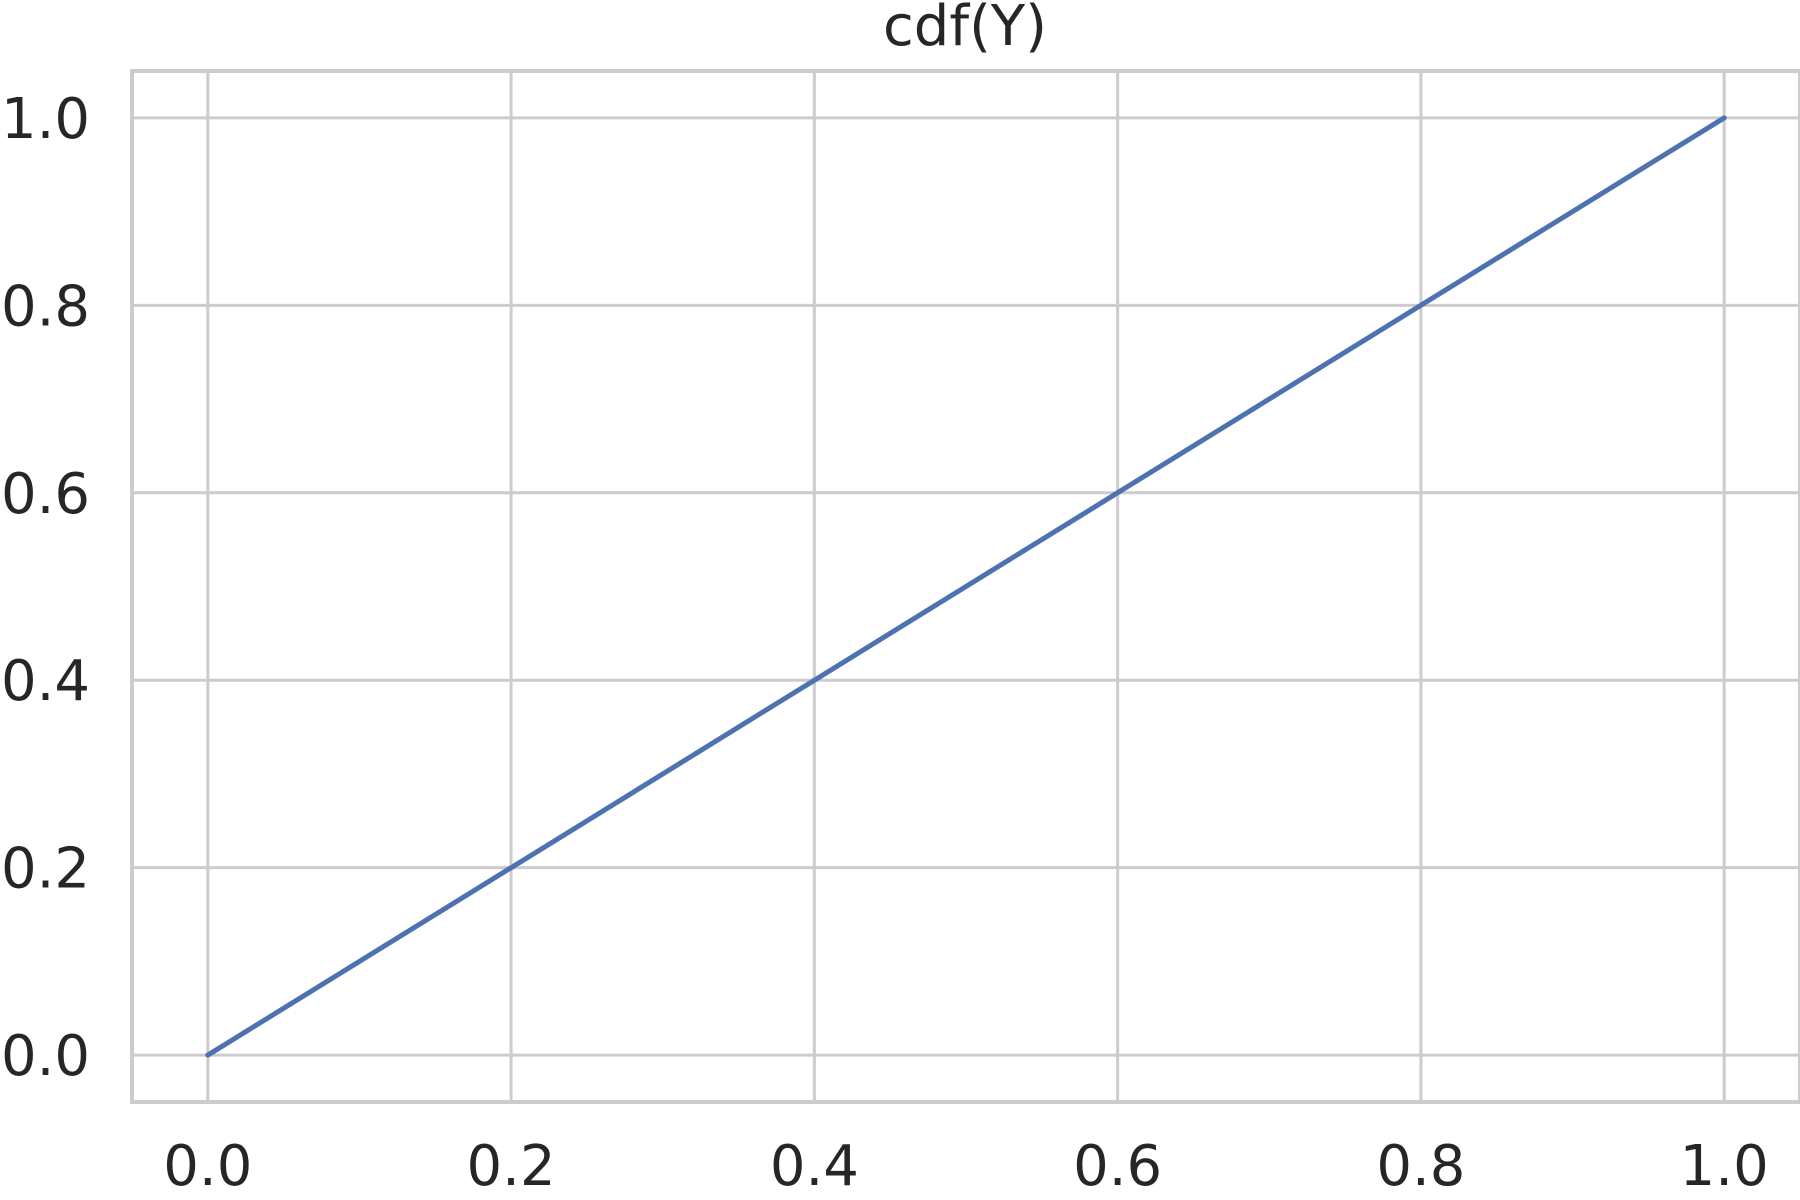 This screenshot has width=1800, height=1200. I want to click on y-tick-label: 0.2, so click(45, 869).